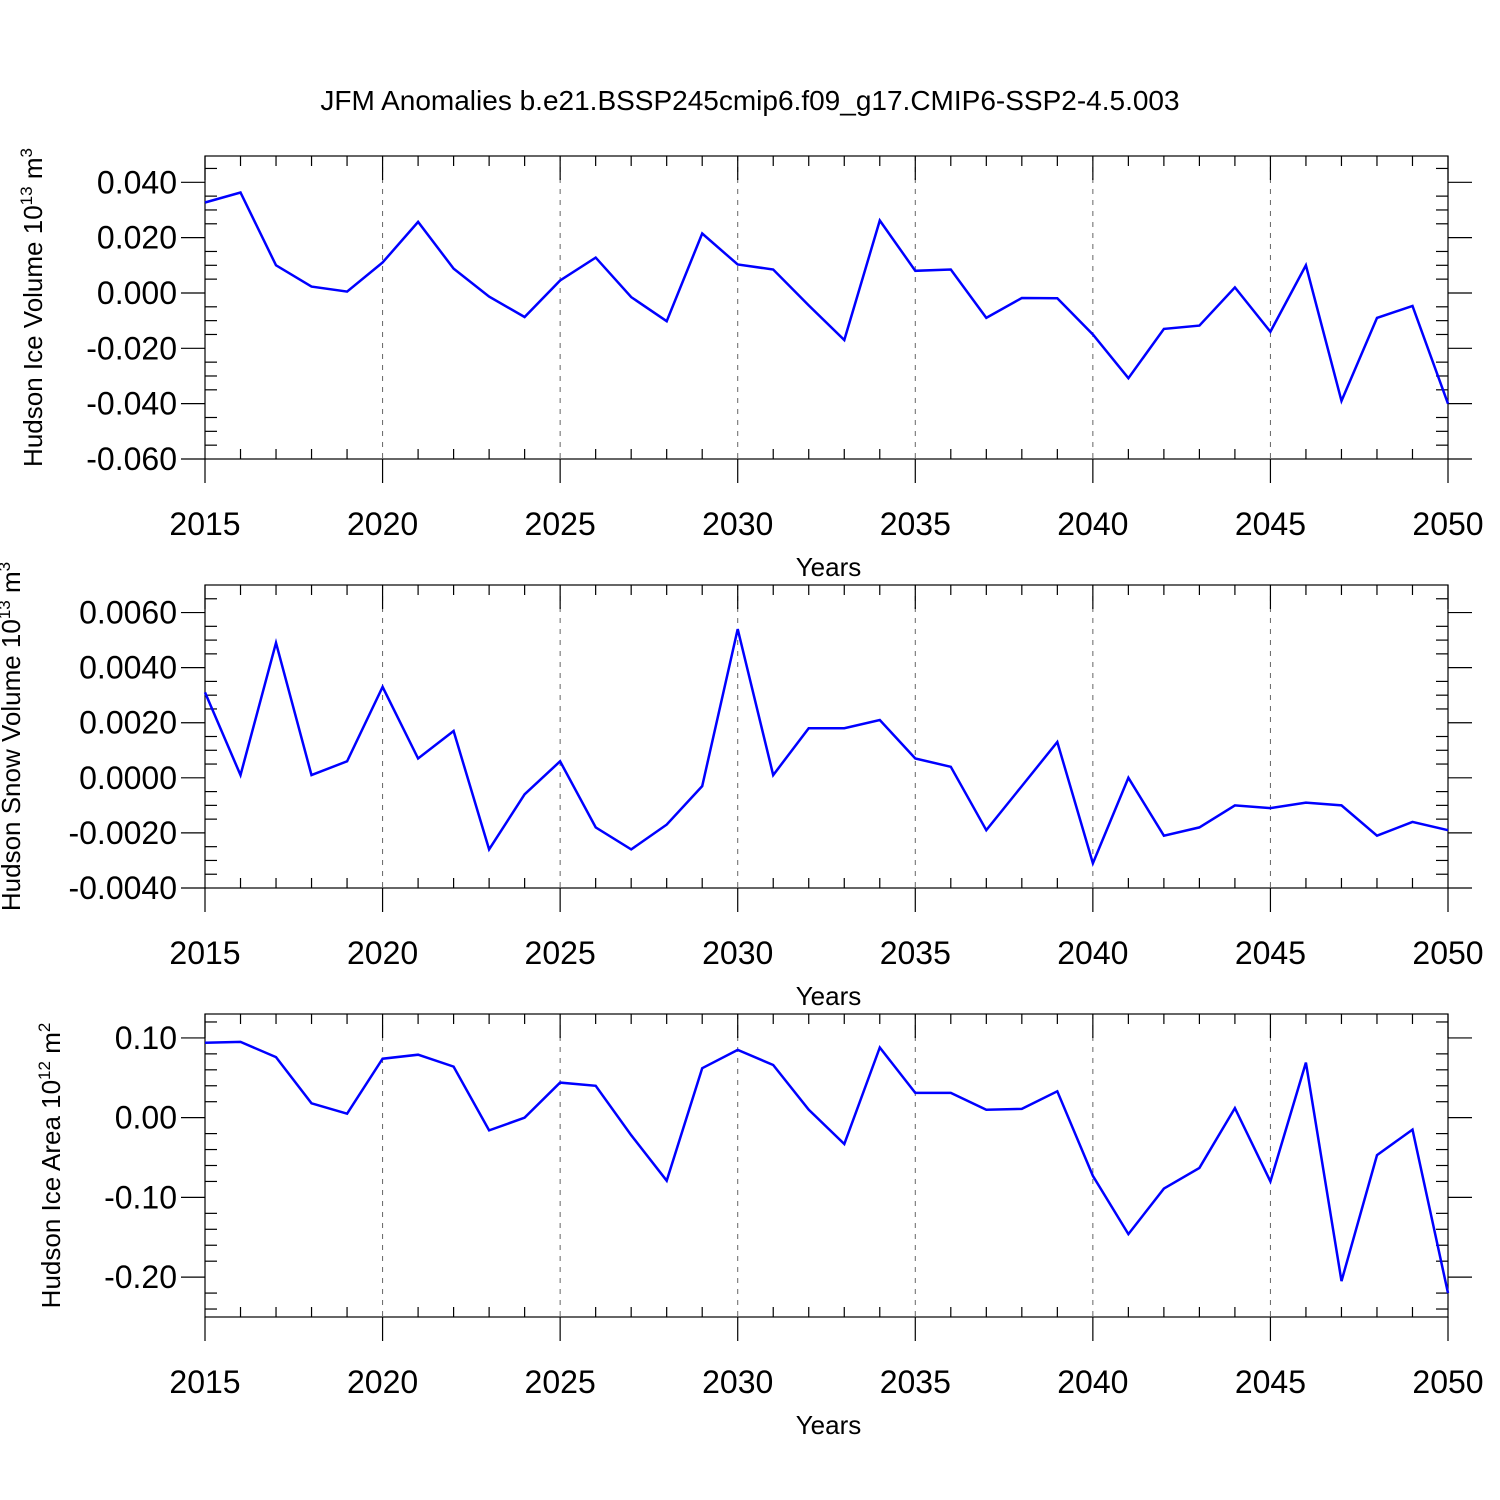 This screenshot has width=1500, height=1500. What do you see at coordinates (826, 747) in the screenshot?
I see `series-line-hudson-snow-volume` at bounding box center [826, 747].